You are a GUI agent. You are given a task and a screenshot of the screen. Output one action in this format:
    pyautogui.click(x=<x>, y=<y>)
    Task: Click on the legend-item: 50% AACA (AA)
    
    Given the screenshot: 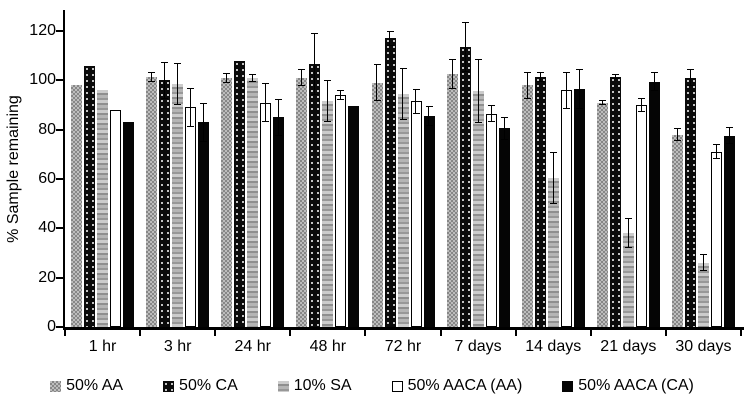 What is the action you would take?
    pyautogui.click(x=456, y=386)
    